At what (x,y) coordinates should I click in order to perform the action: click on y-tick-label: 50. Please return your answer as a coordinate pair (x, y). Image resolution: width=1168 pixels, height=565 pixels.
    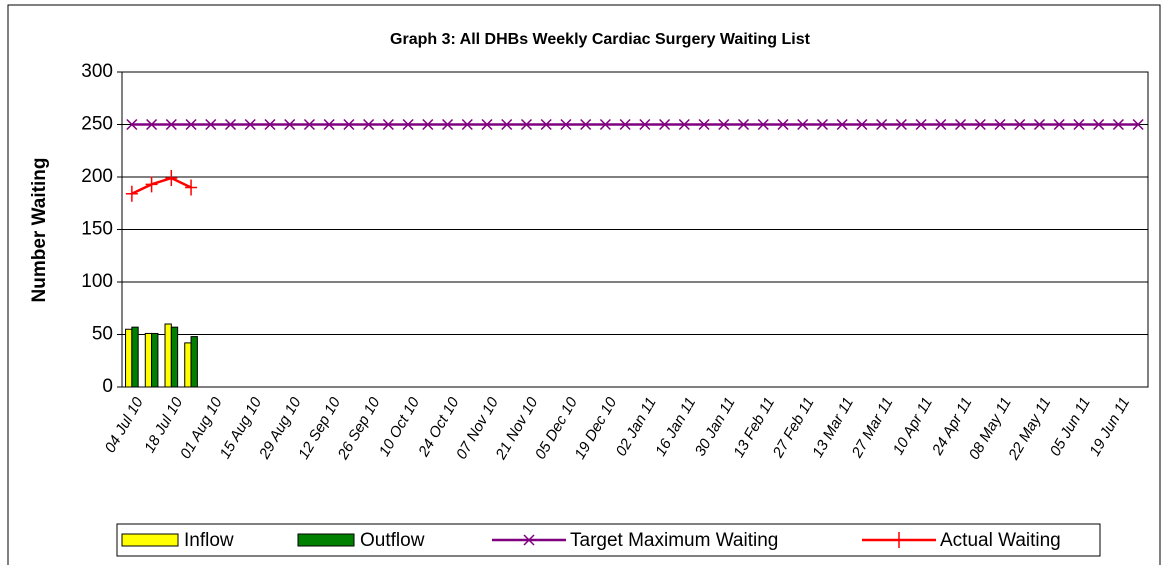
    Looking at the image, I should click on (102, 334).